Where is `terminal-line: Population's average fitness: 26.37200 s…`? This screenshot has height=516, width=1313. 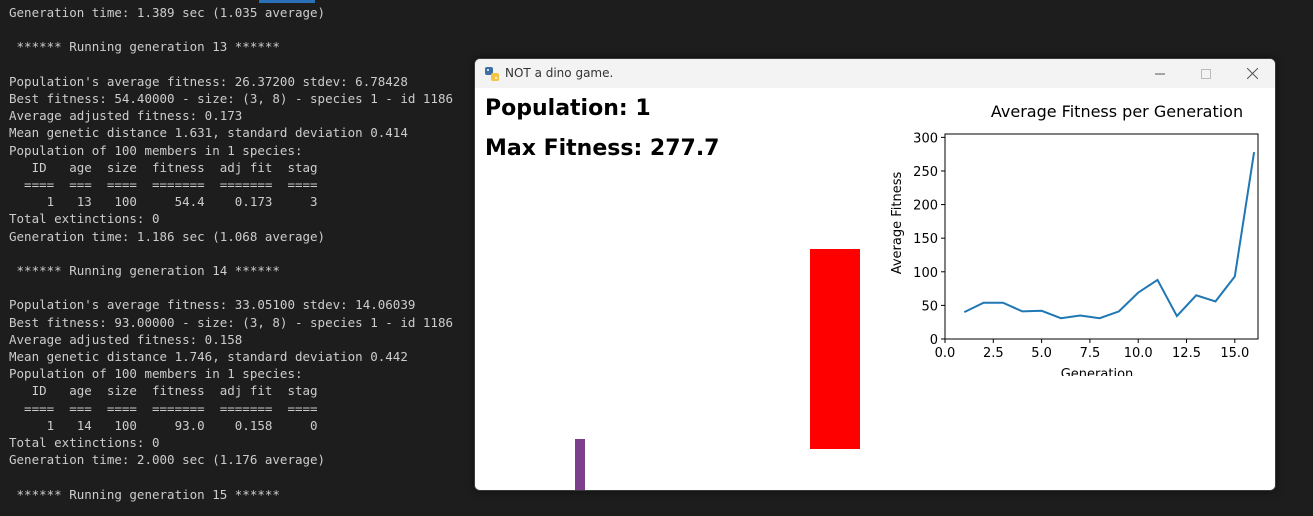
terminal-line: Population's average fitness: 26.37200 s… is located at coordinates (208, 81).